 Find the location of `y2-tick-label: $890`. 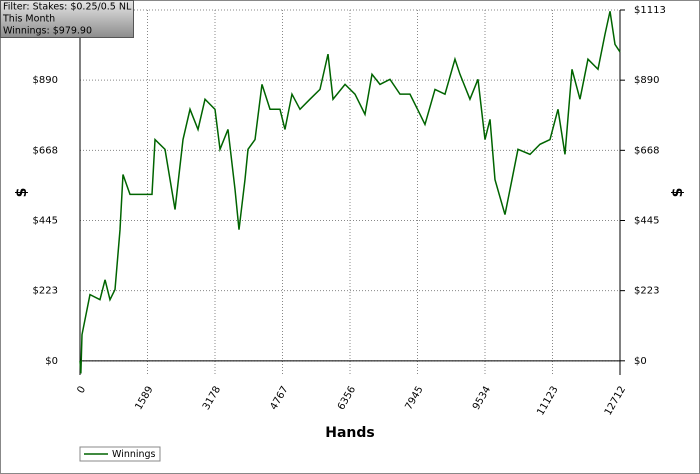

y2-tick-label: $890 is located at coordinates (646, 80).